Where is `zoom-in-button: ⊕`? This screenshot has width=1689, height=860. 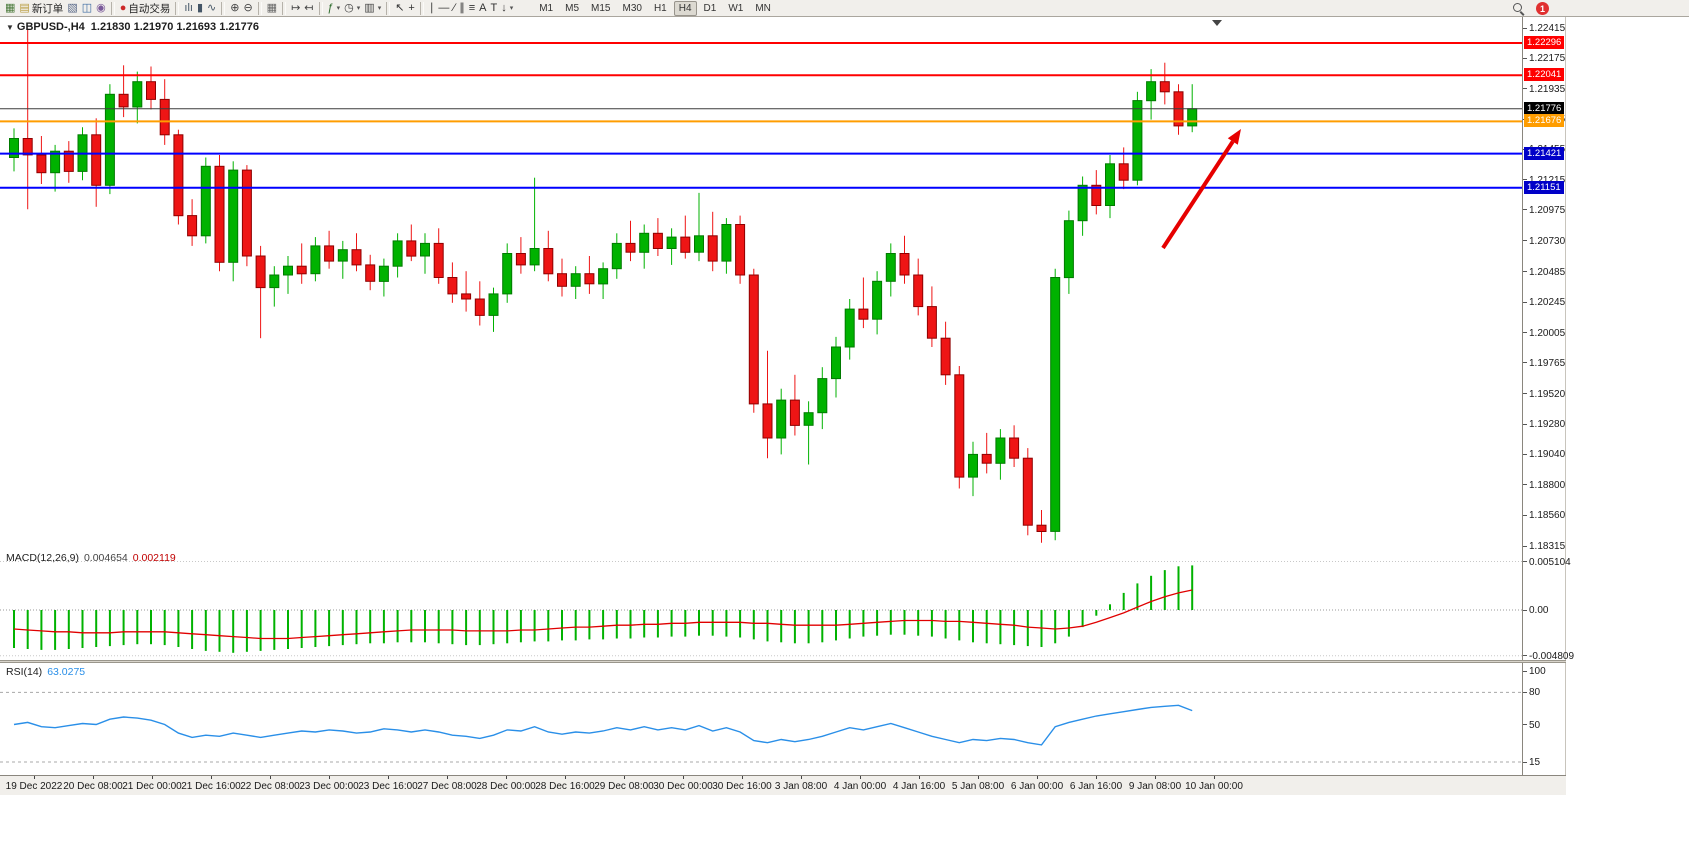 zoom-in-button: ⊕ is located at coordinates (234, 8).